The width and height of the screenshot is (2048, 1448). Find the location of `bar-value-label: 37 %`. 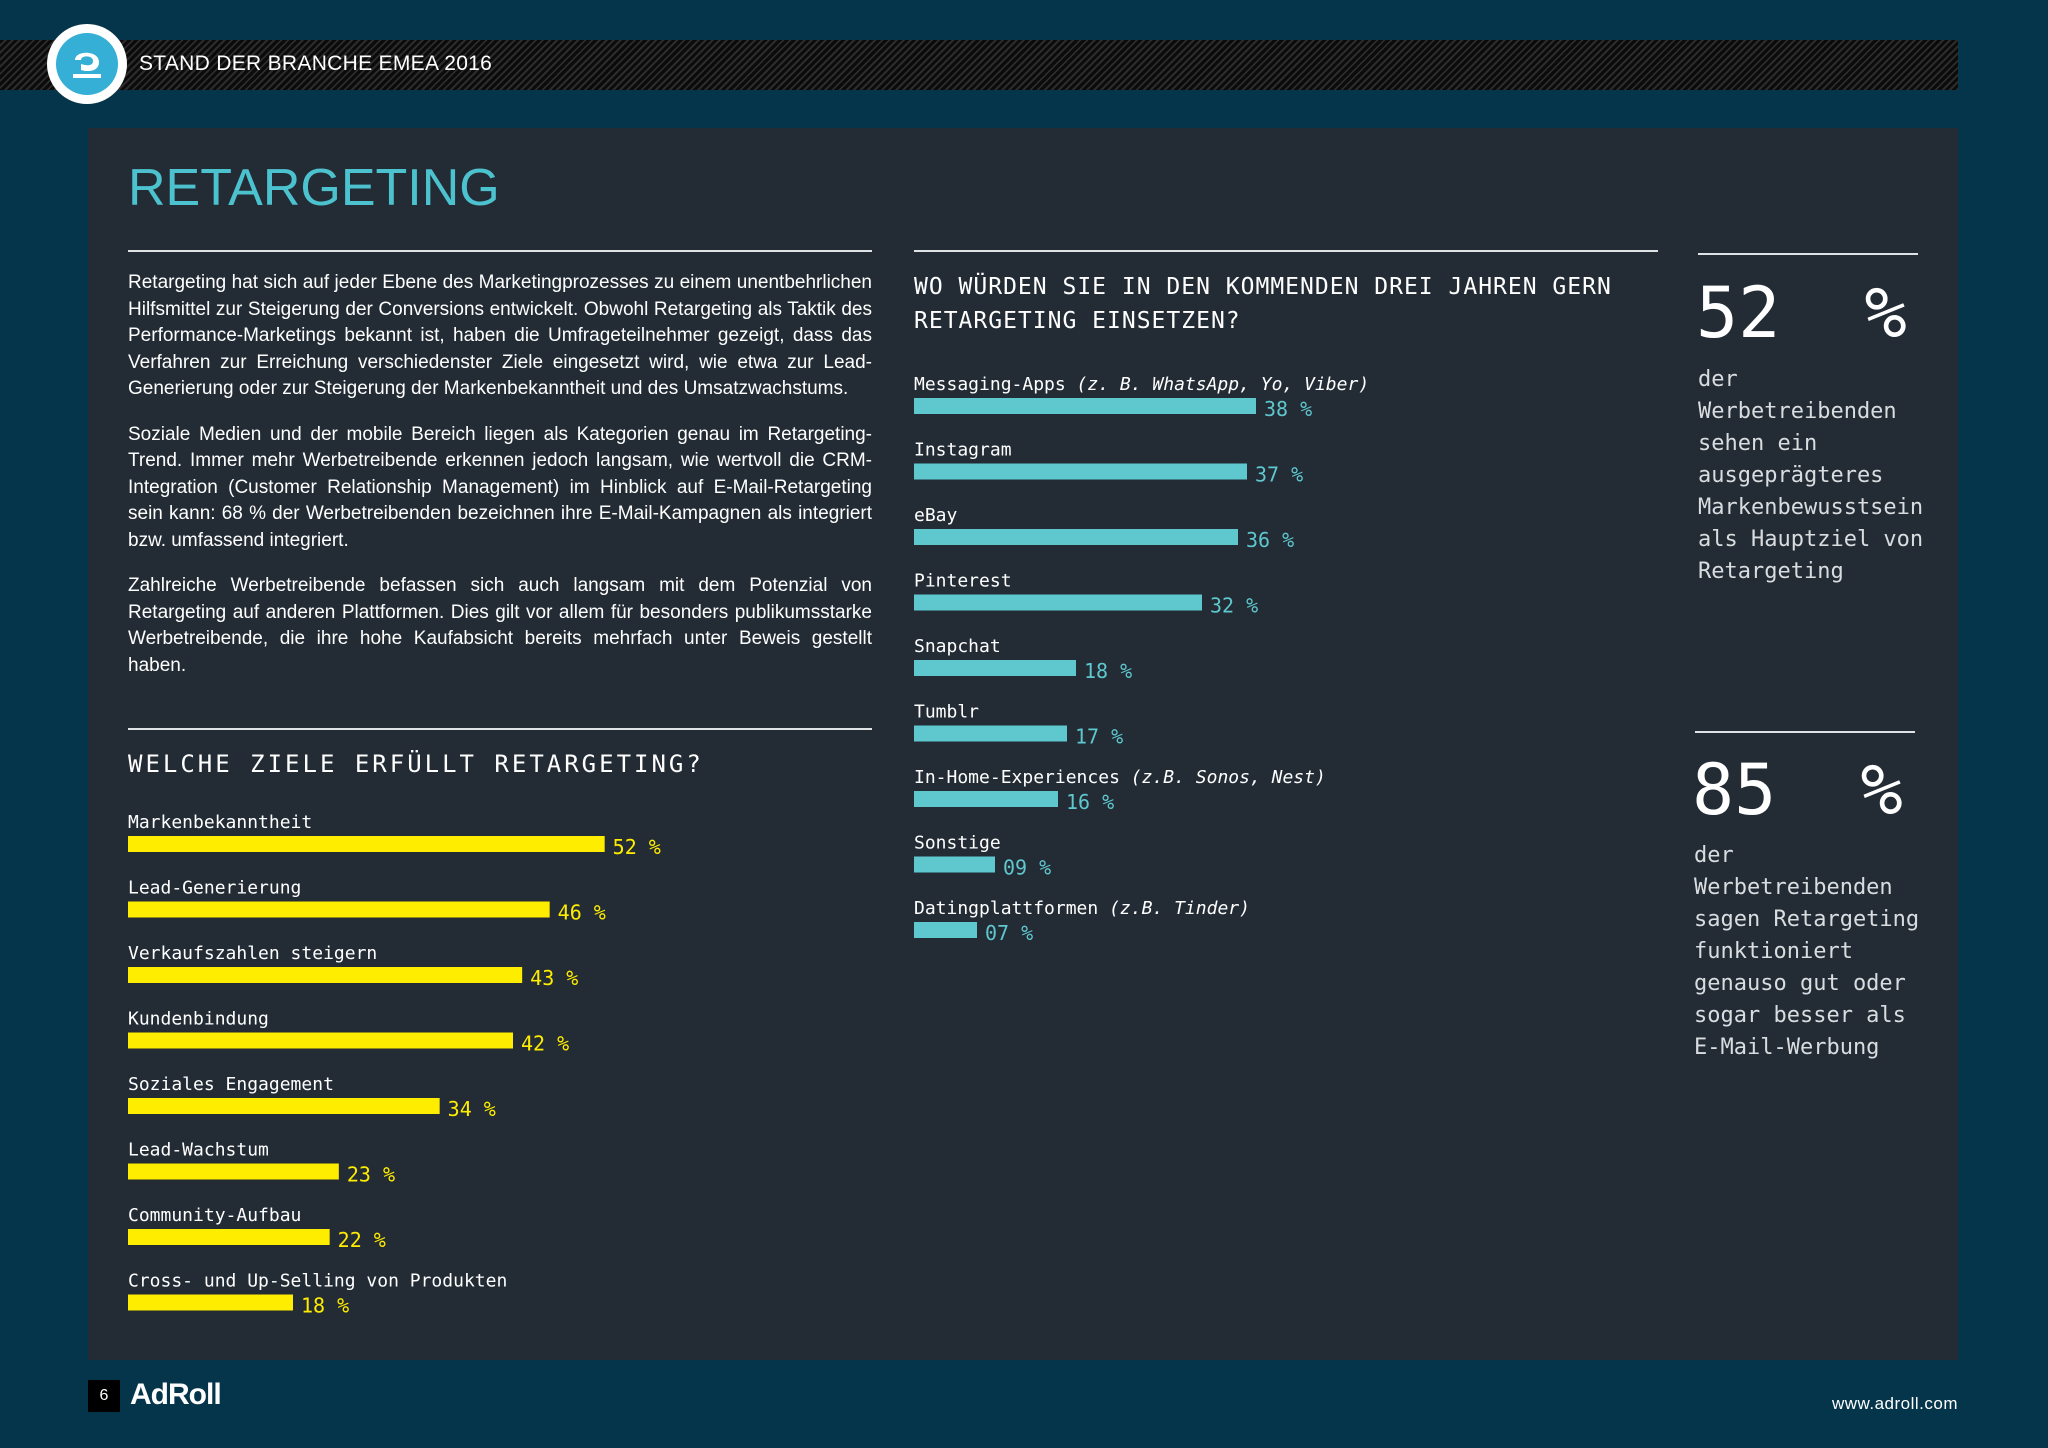

bar-value-label: 37 % is located at coordinates (1279, 475).